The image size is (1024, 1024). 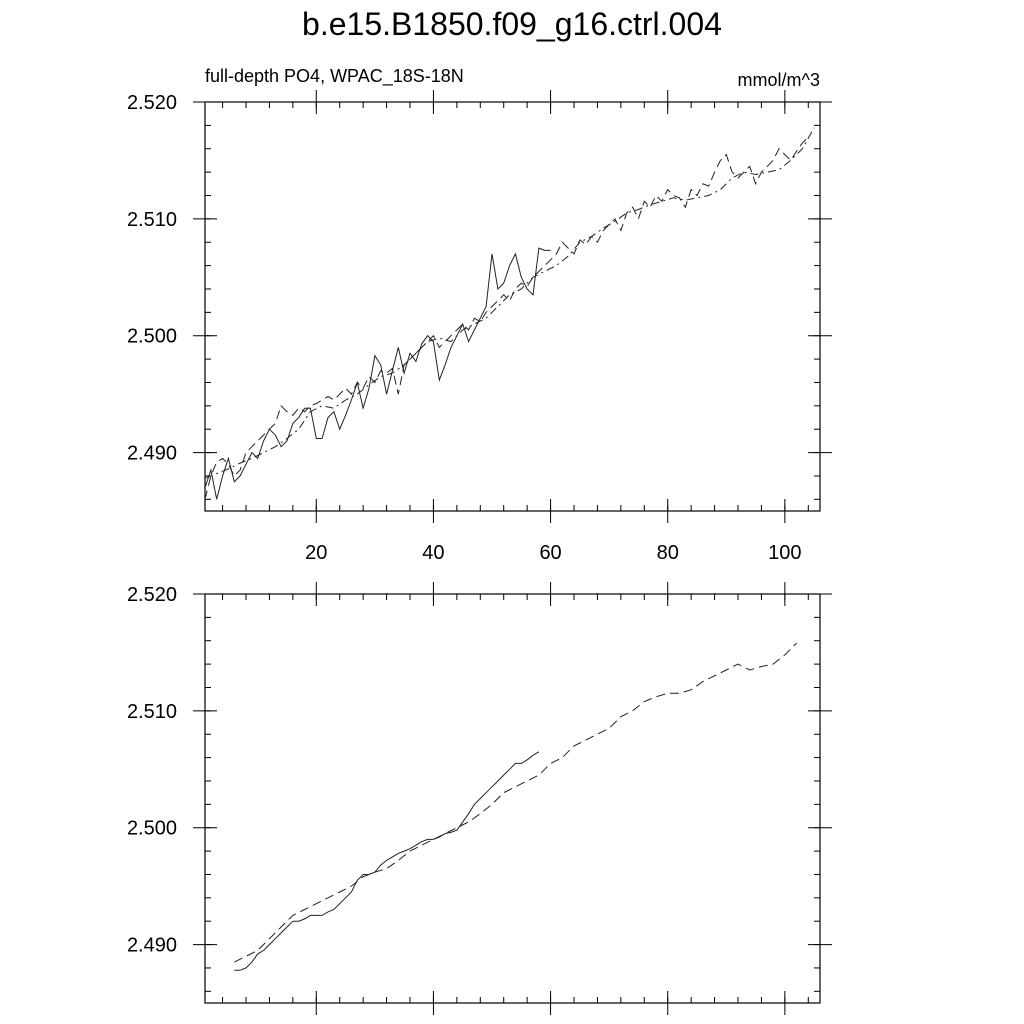 I want to click on x-tick-label: 20, so click(x=316, y=553).